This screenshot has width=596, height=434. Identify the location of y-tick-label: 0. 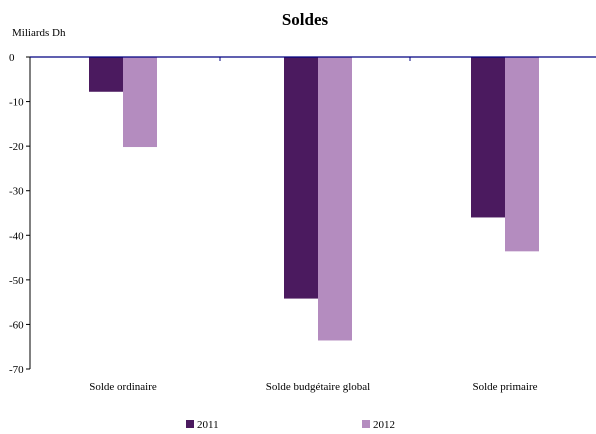
(12, 58).